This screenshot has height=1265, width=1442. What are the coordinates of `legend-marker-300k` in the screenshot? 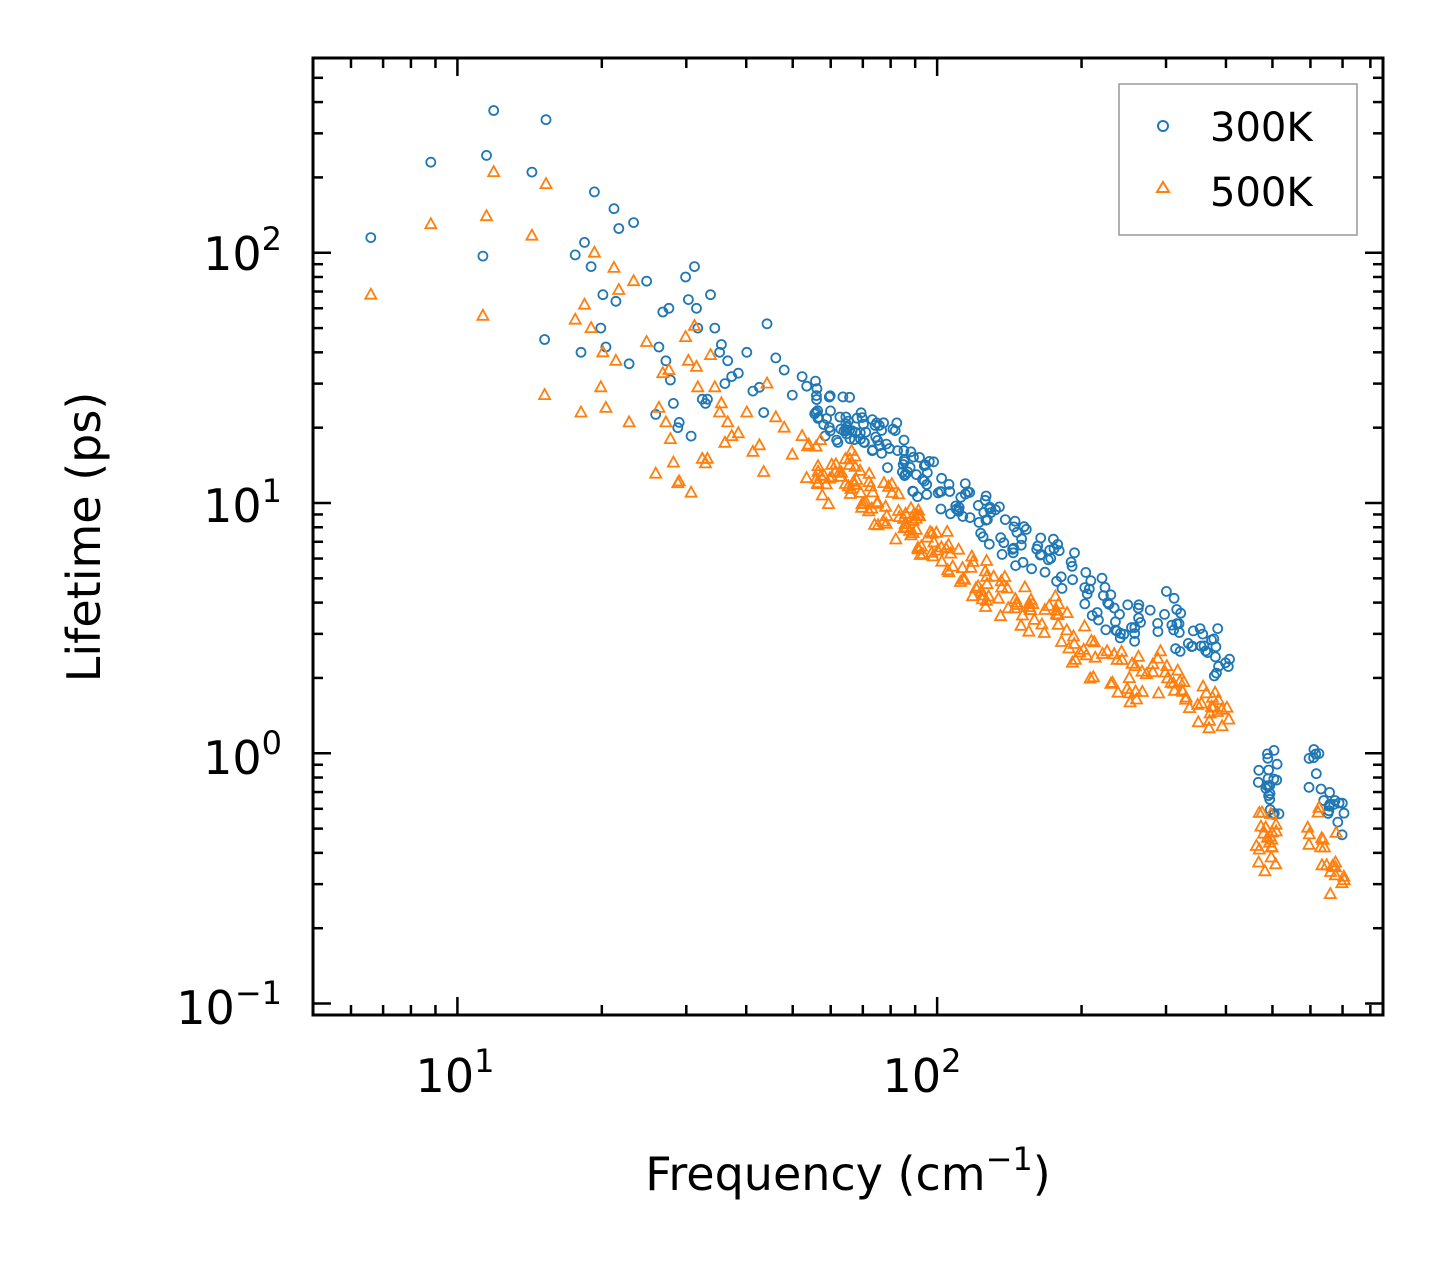 It's located at (1163, 126).